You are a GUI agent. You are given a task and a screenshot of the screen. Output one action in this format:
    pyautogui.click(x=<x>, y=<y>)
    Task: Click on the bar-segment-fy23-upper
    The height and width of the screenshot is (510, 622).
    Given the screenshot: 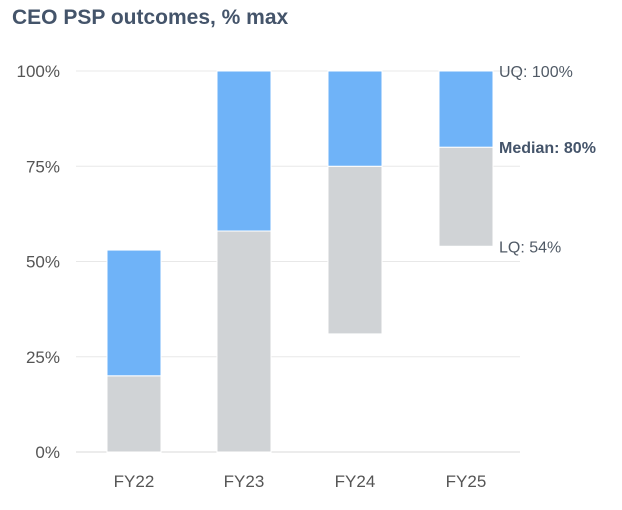 What is the action you would take?
    pyautogui.click(x=244, y=151)
    